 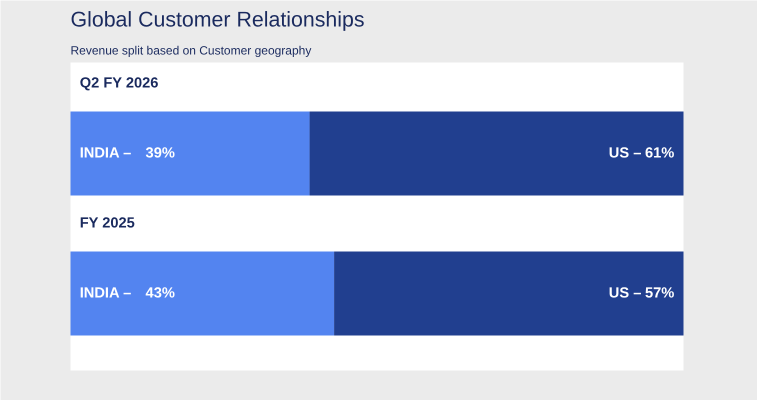 I want to click on data-label: 61%, so click(x=659, y=154).